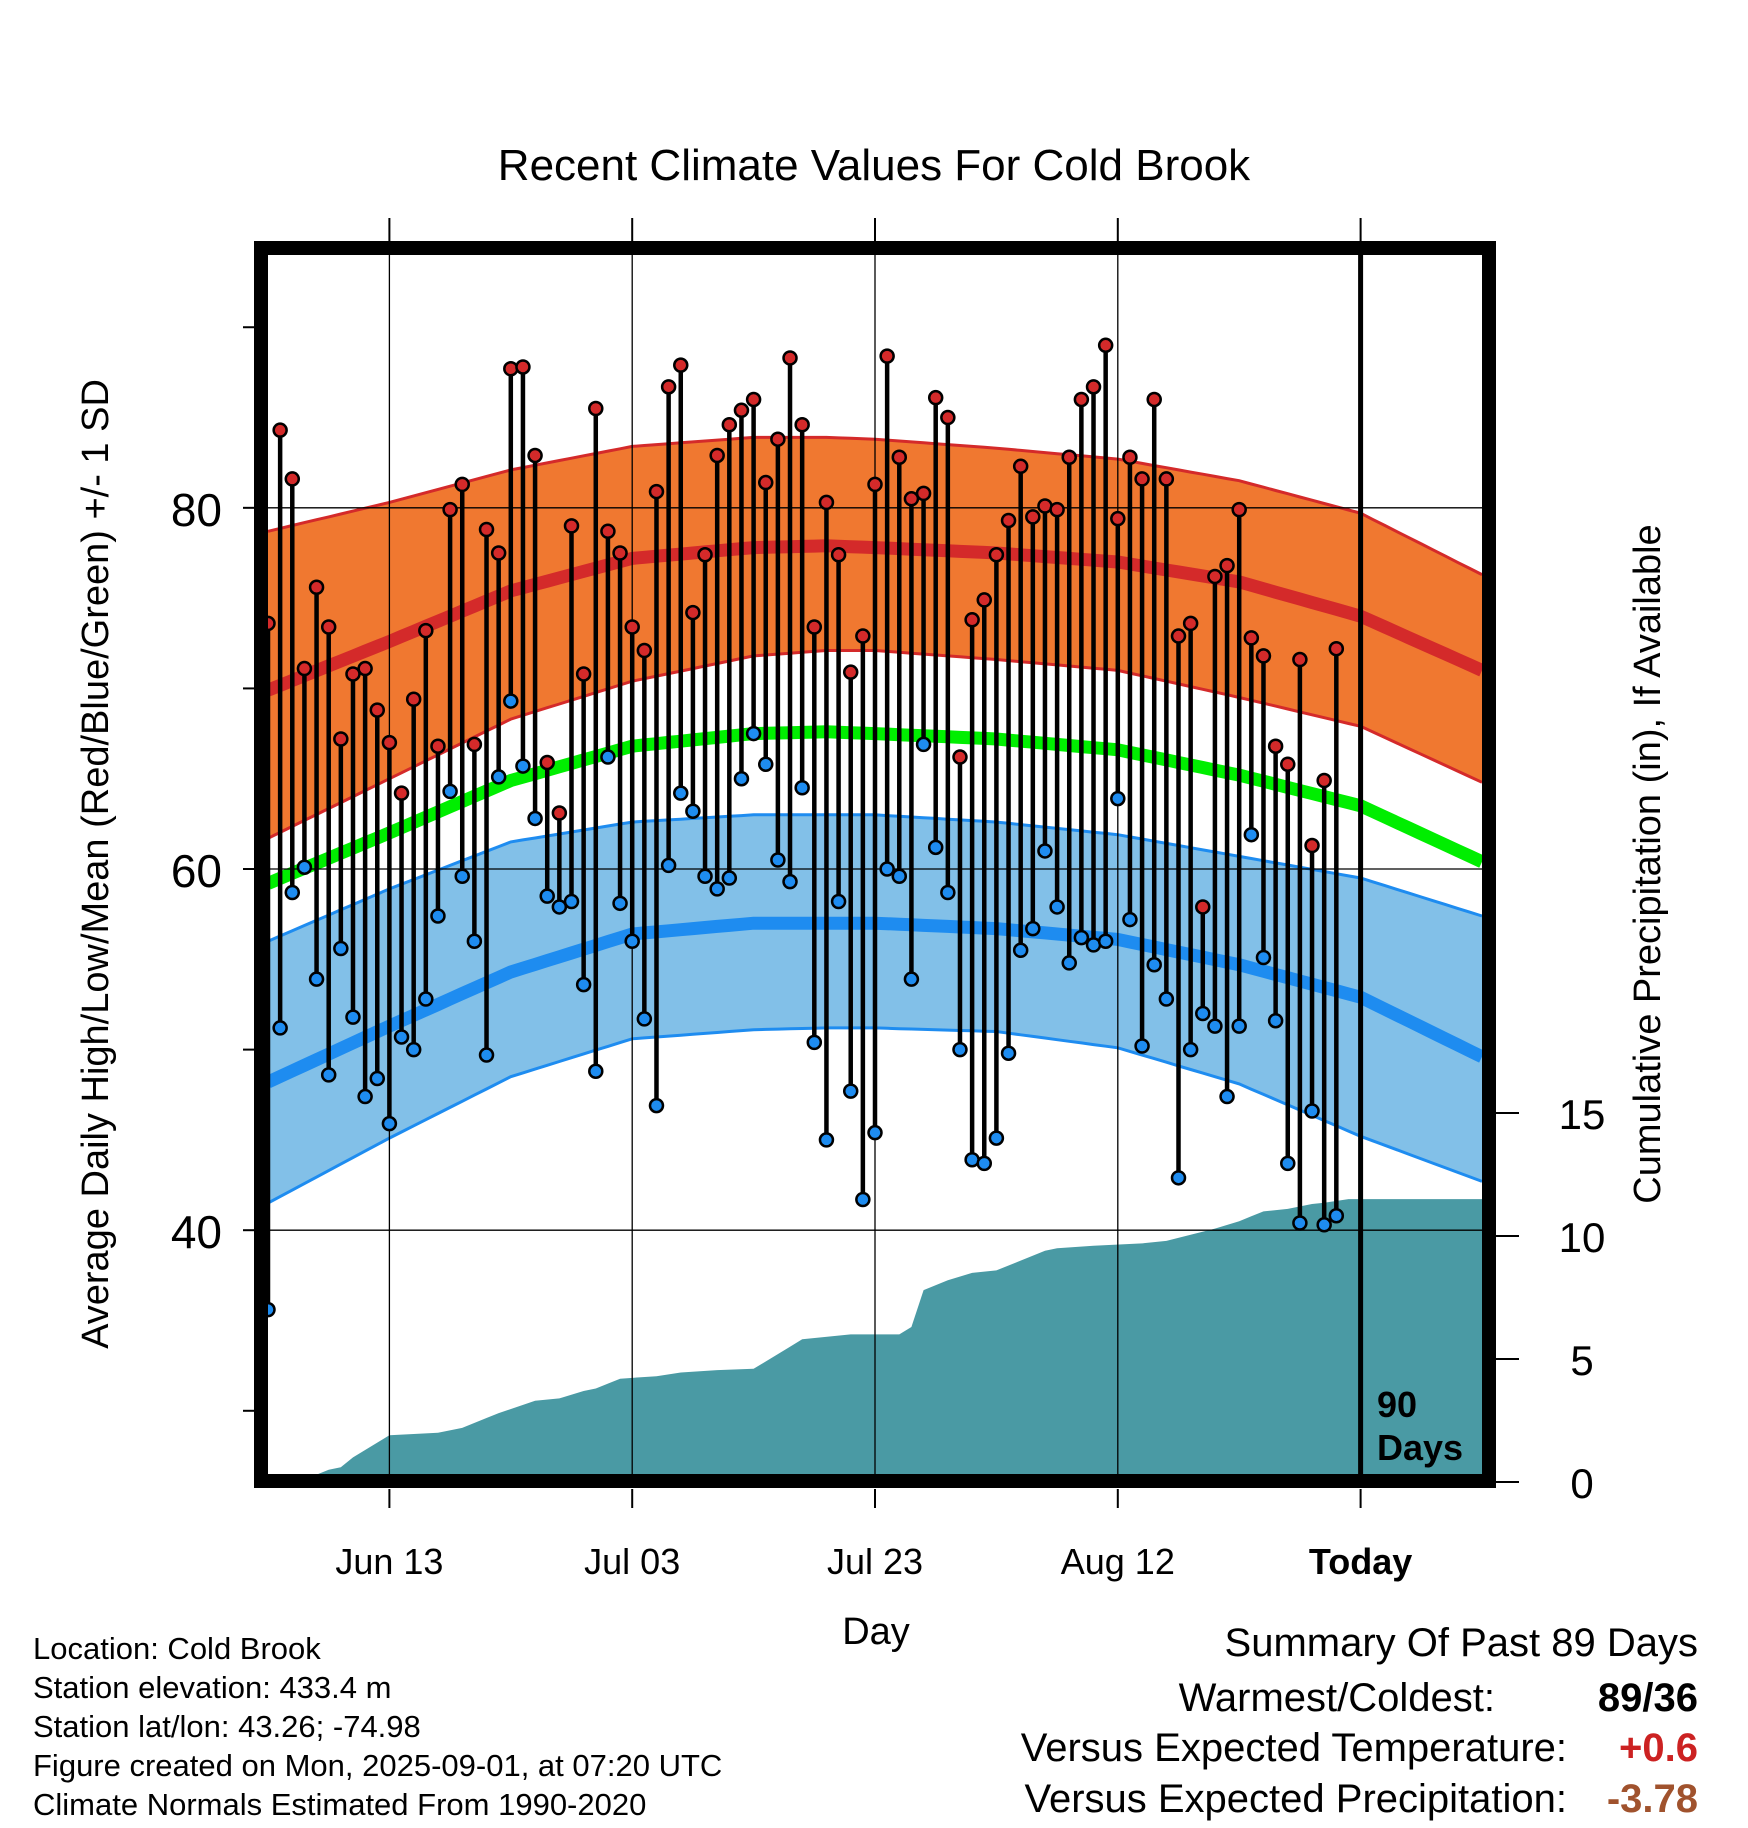 Image resolution: width=1748 pixels, height=1828 pixels. Describe the element at coordinates (1461, 1643) in the screenshot. I see `summary-title: Summary Of Past 89 Days` at that location.